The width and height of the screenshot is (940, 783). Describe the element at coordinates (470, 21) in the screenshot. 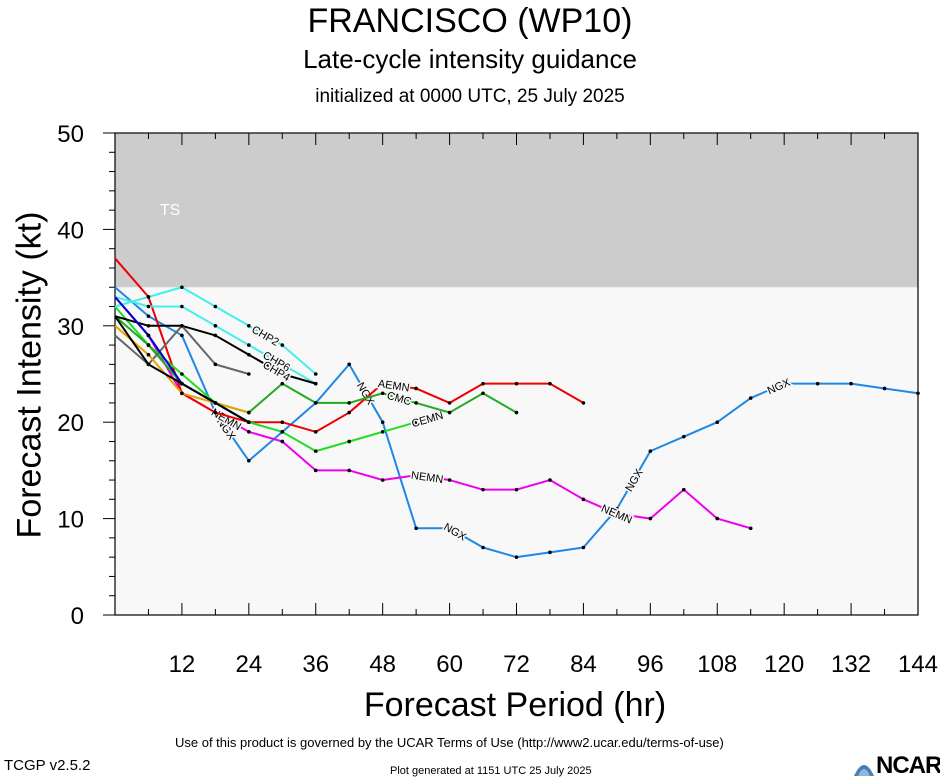

I see `chart-title: FRANCISCO (WP10)` at that location.